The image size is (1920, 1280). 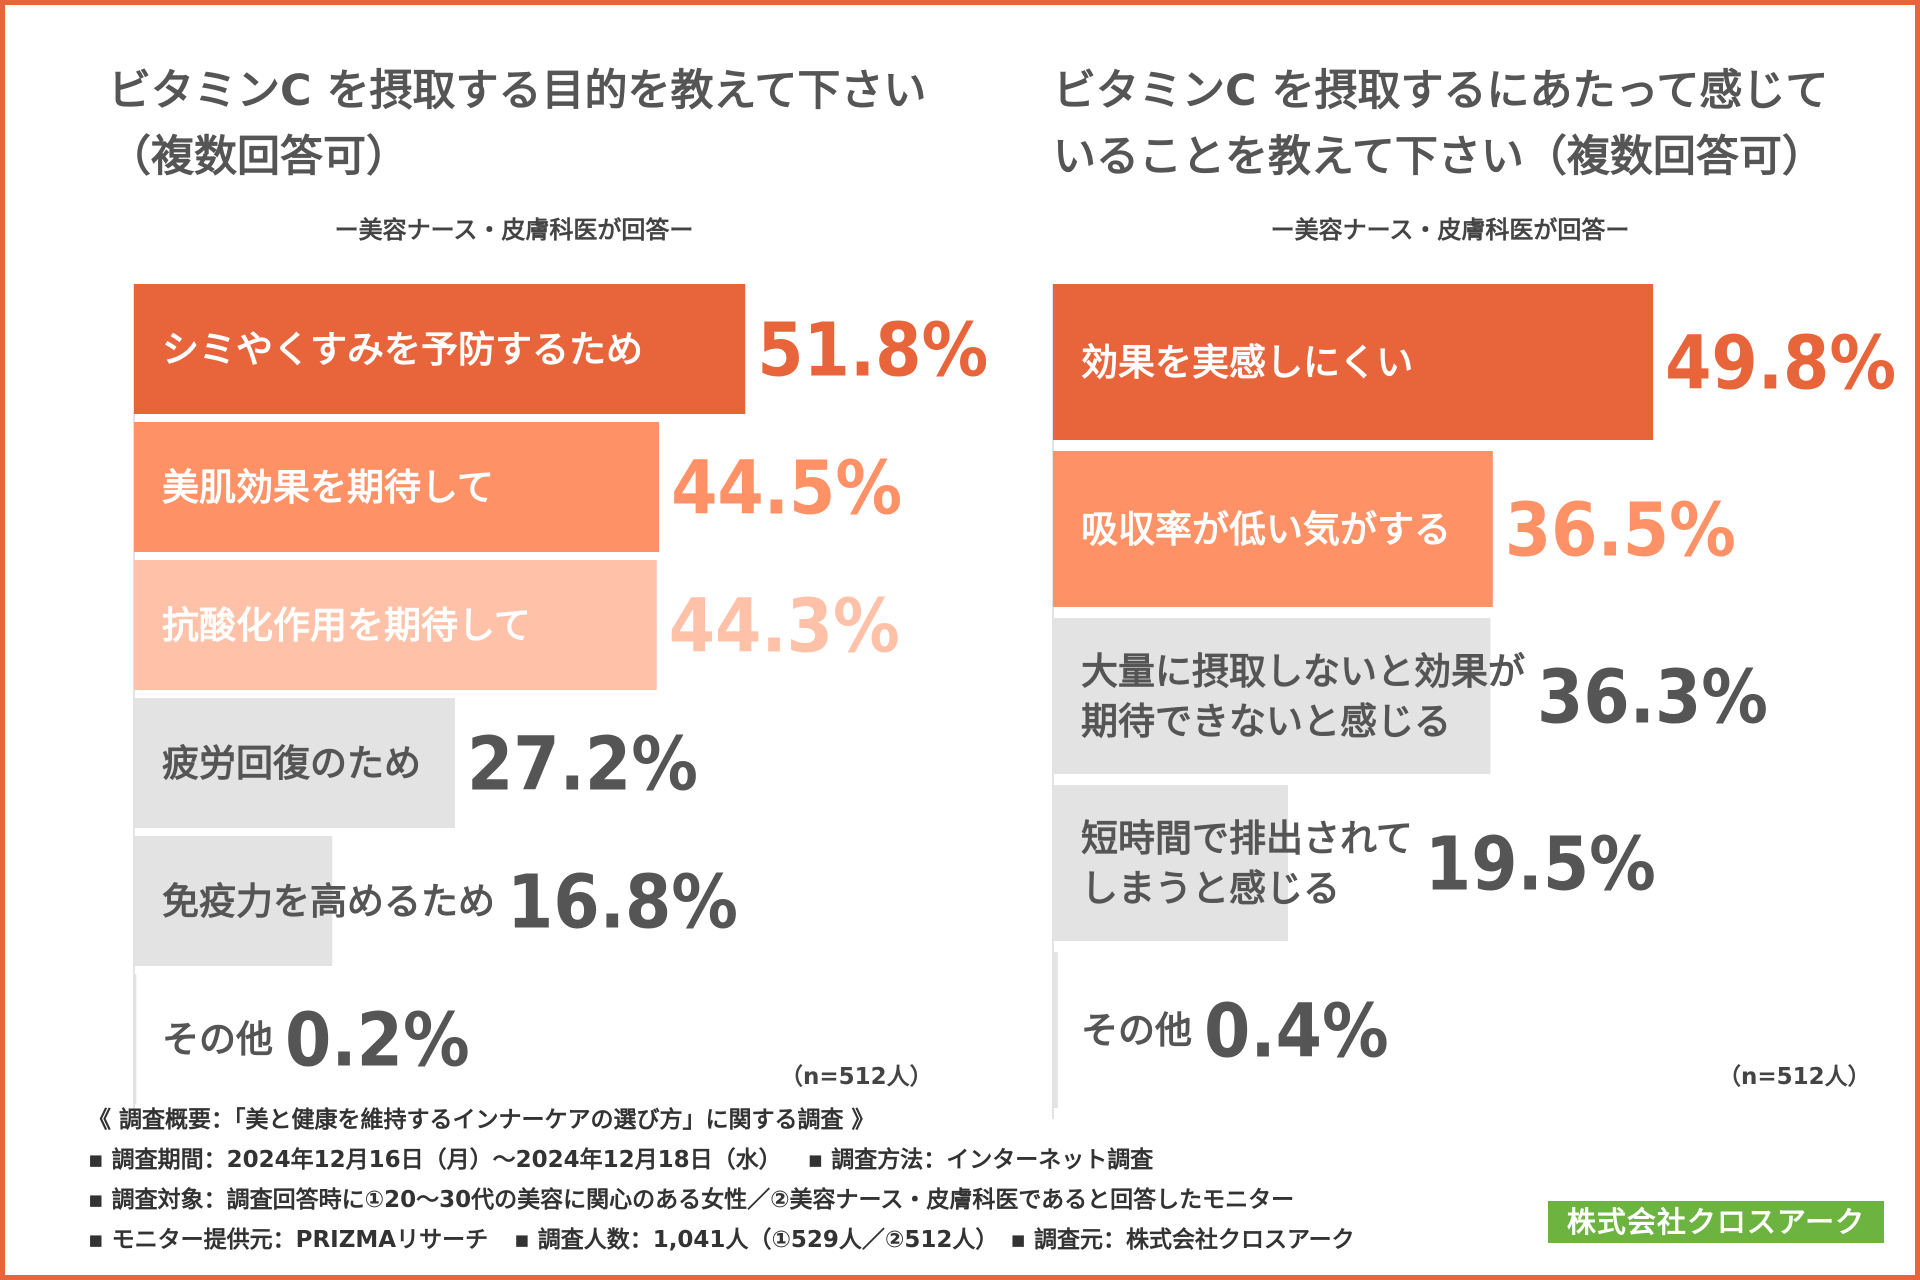 What do you see at coordinates (1182, 1240) in the screenshot?
I see `survey-source: ▪ 調査元：株式会社クロスアーク` at bounding box center [1182, 1240].